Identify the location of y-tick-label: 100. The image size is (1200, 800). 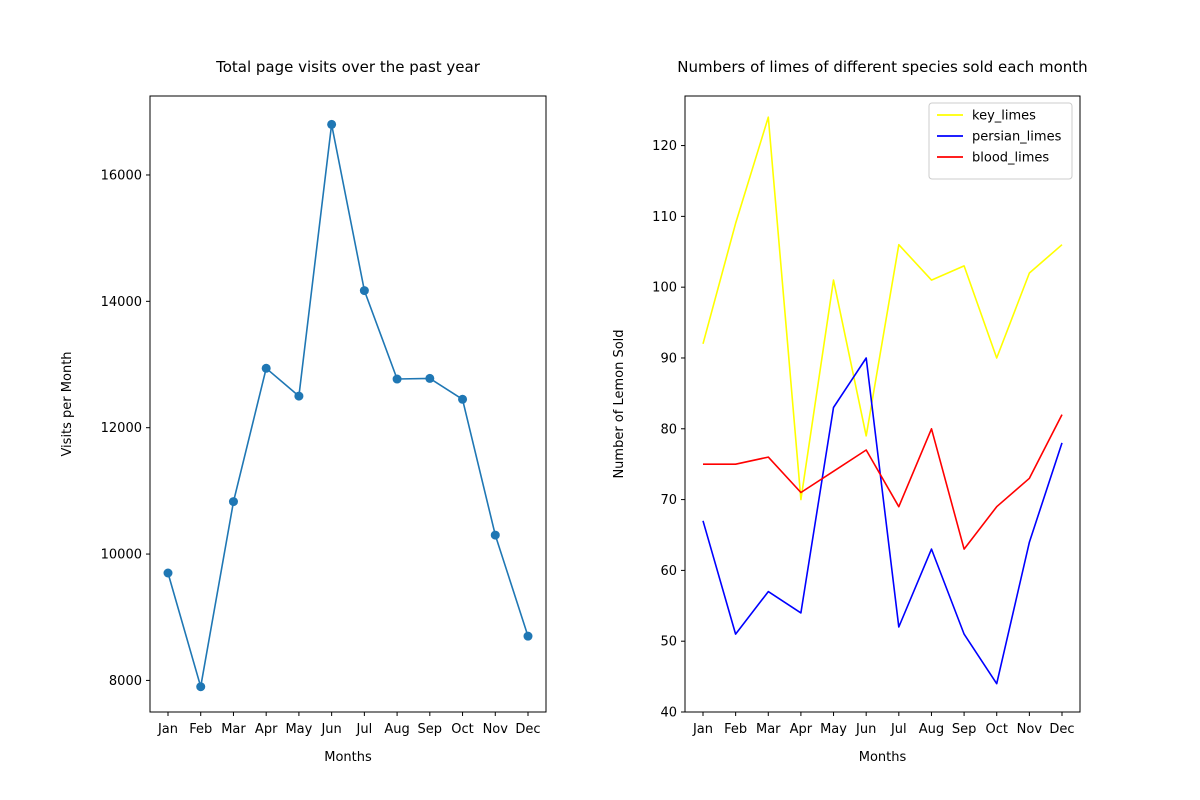
(664, 288).